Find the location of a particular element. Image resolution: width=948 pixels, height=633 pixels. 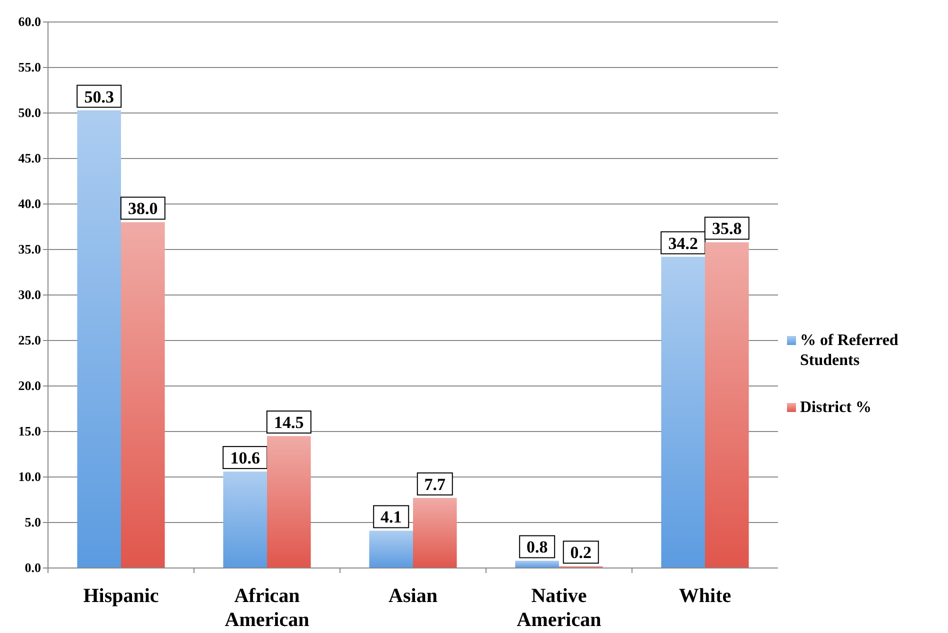

x-tick-label: White is located at coordinates (705, 596).